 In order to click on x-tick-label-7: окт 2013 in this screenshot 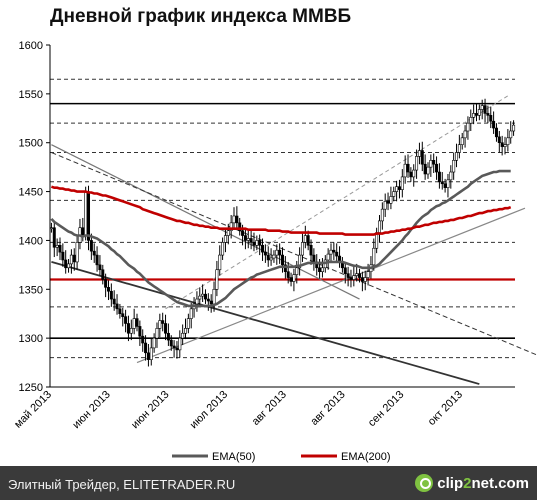, I will do `click(445, 408)`.